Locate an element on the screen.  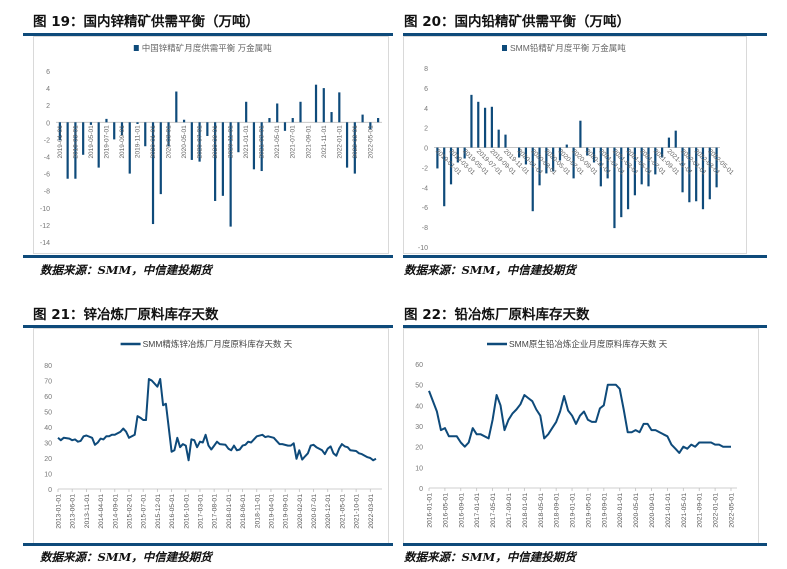
x-tick-label: 2021-11-01 is located at coordinates (324, 141).